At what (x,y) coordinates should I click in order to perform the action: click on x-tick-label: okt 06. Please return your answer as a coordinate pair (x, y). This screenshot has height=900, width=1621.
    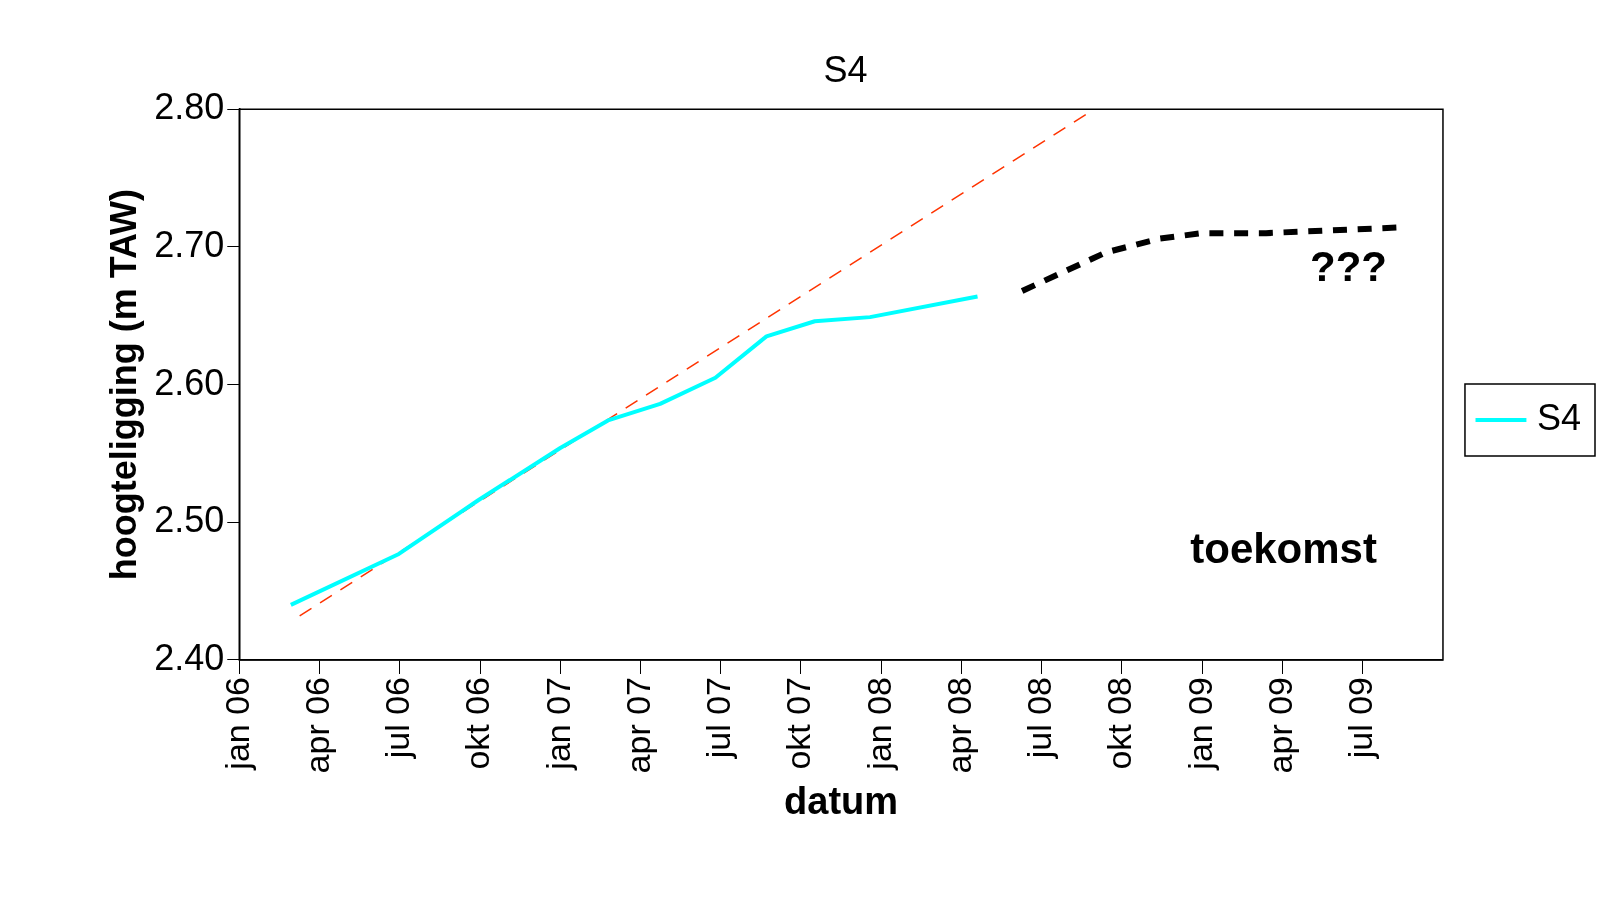
    Looking at the image, I should click on (477, 723).